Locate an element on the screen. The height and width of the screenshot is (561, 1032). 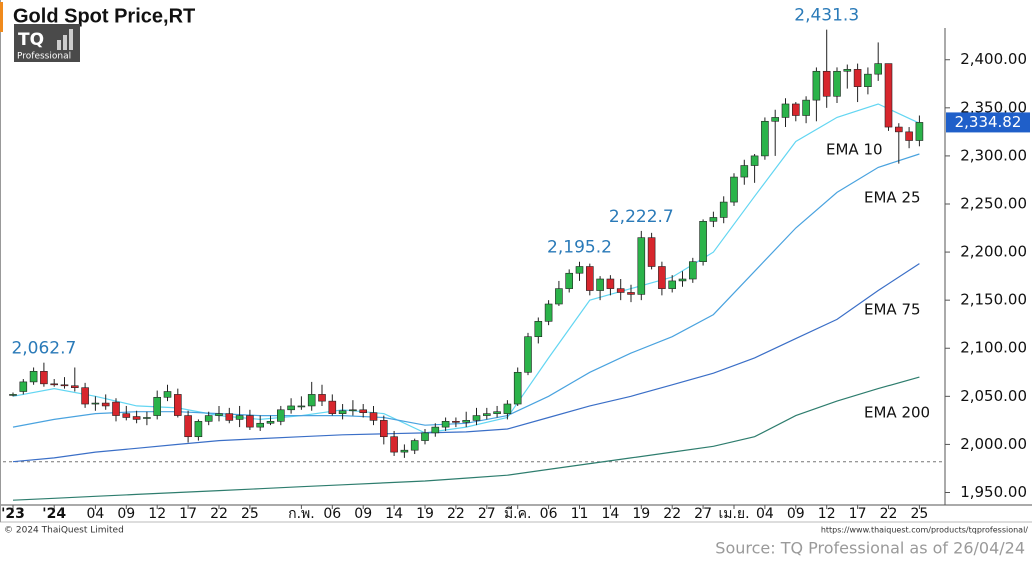
last-price-box is located at coordinates (988, 122).